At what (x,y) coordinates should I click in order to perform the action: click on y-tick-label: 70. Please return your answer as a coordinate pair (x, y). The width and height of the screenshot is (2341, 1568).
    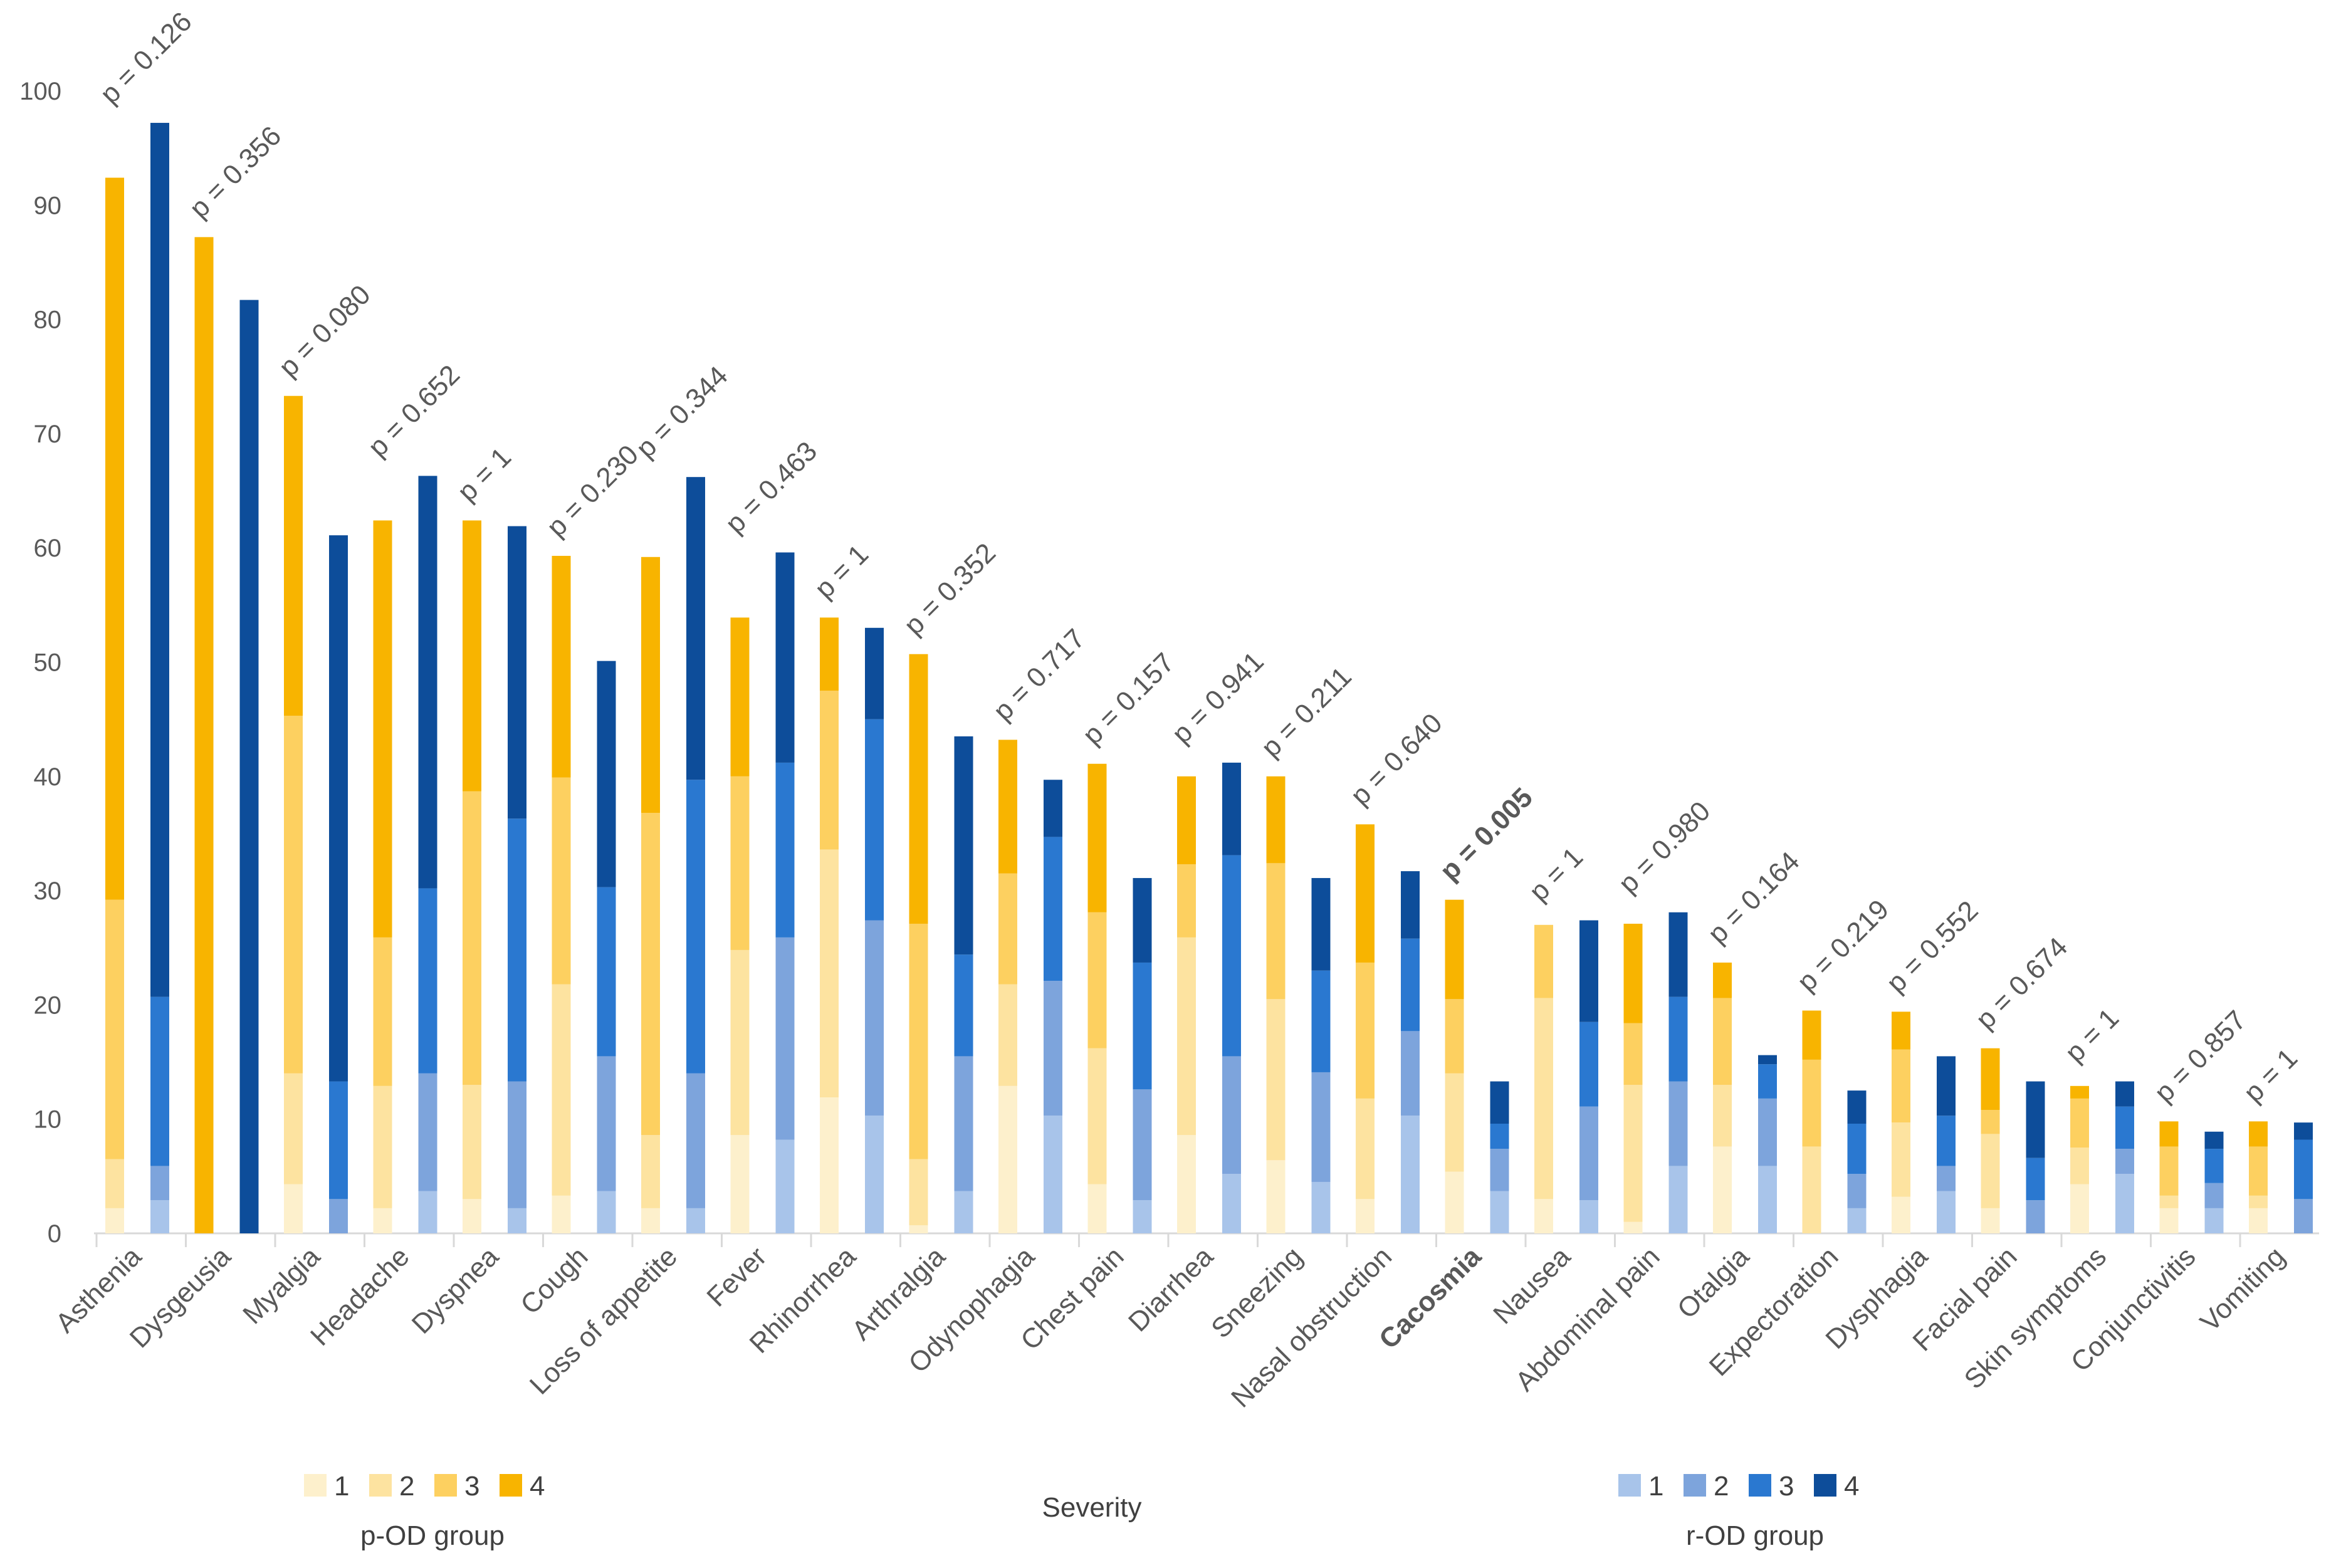
    Looking at the image, I should click on (48, 434).